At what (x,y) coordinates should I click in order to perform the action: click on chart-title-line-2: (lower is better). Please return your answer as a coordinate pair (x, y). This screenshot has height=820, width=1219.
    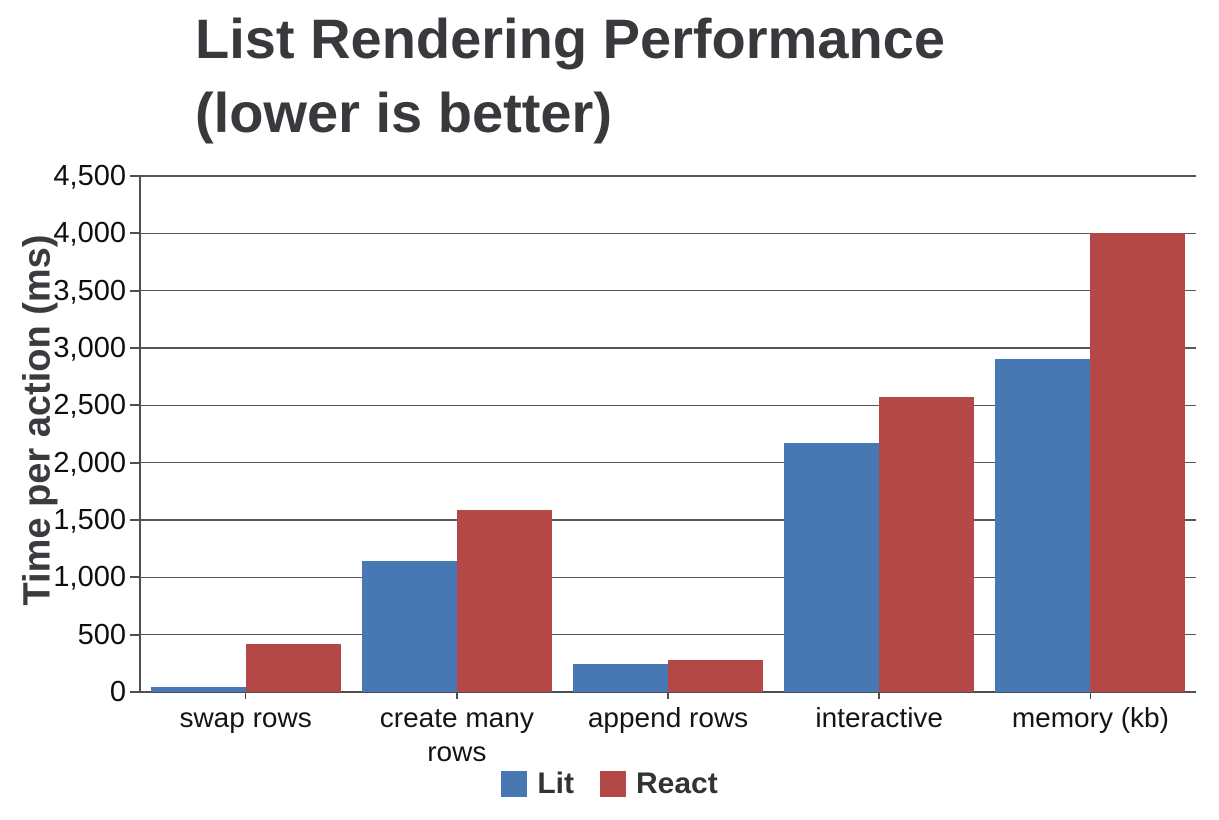
    Looking at the image, I should click on (403, 112).